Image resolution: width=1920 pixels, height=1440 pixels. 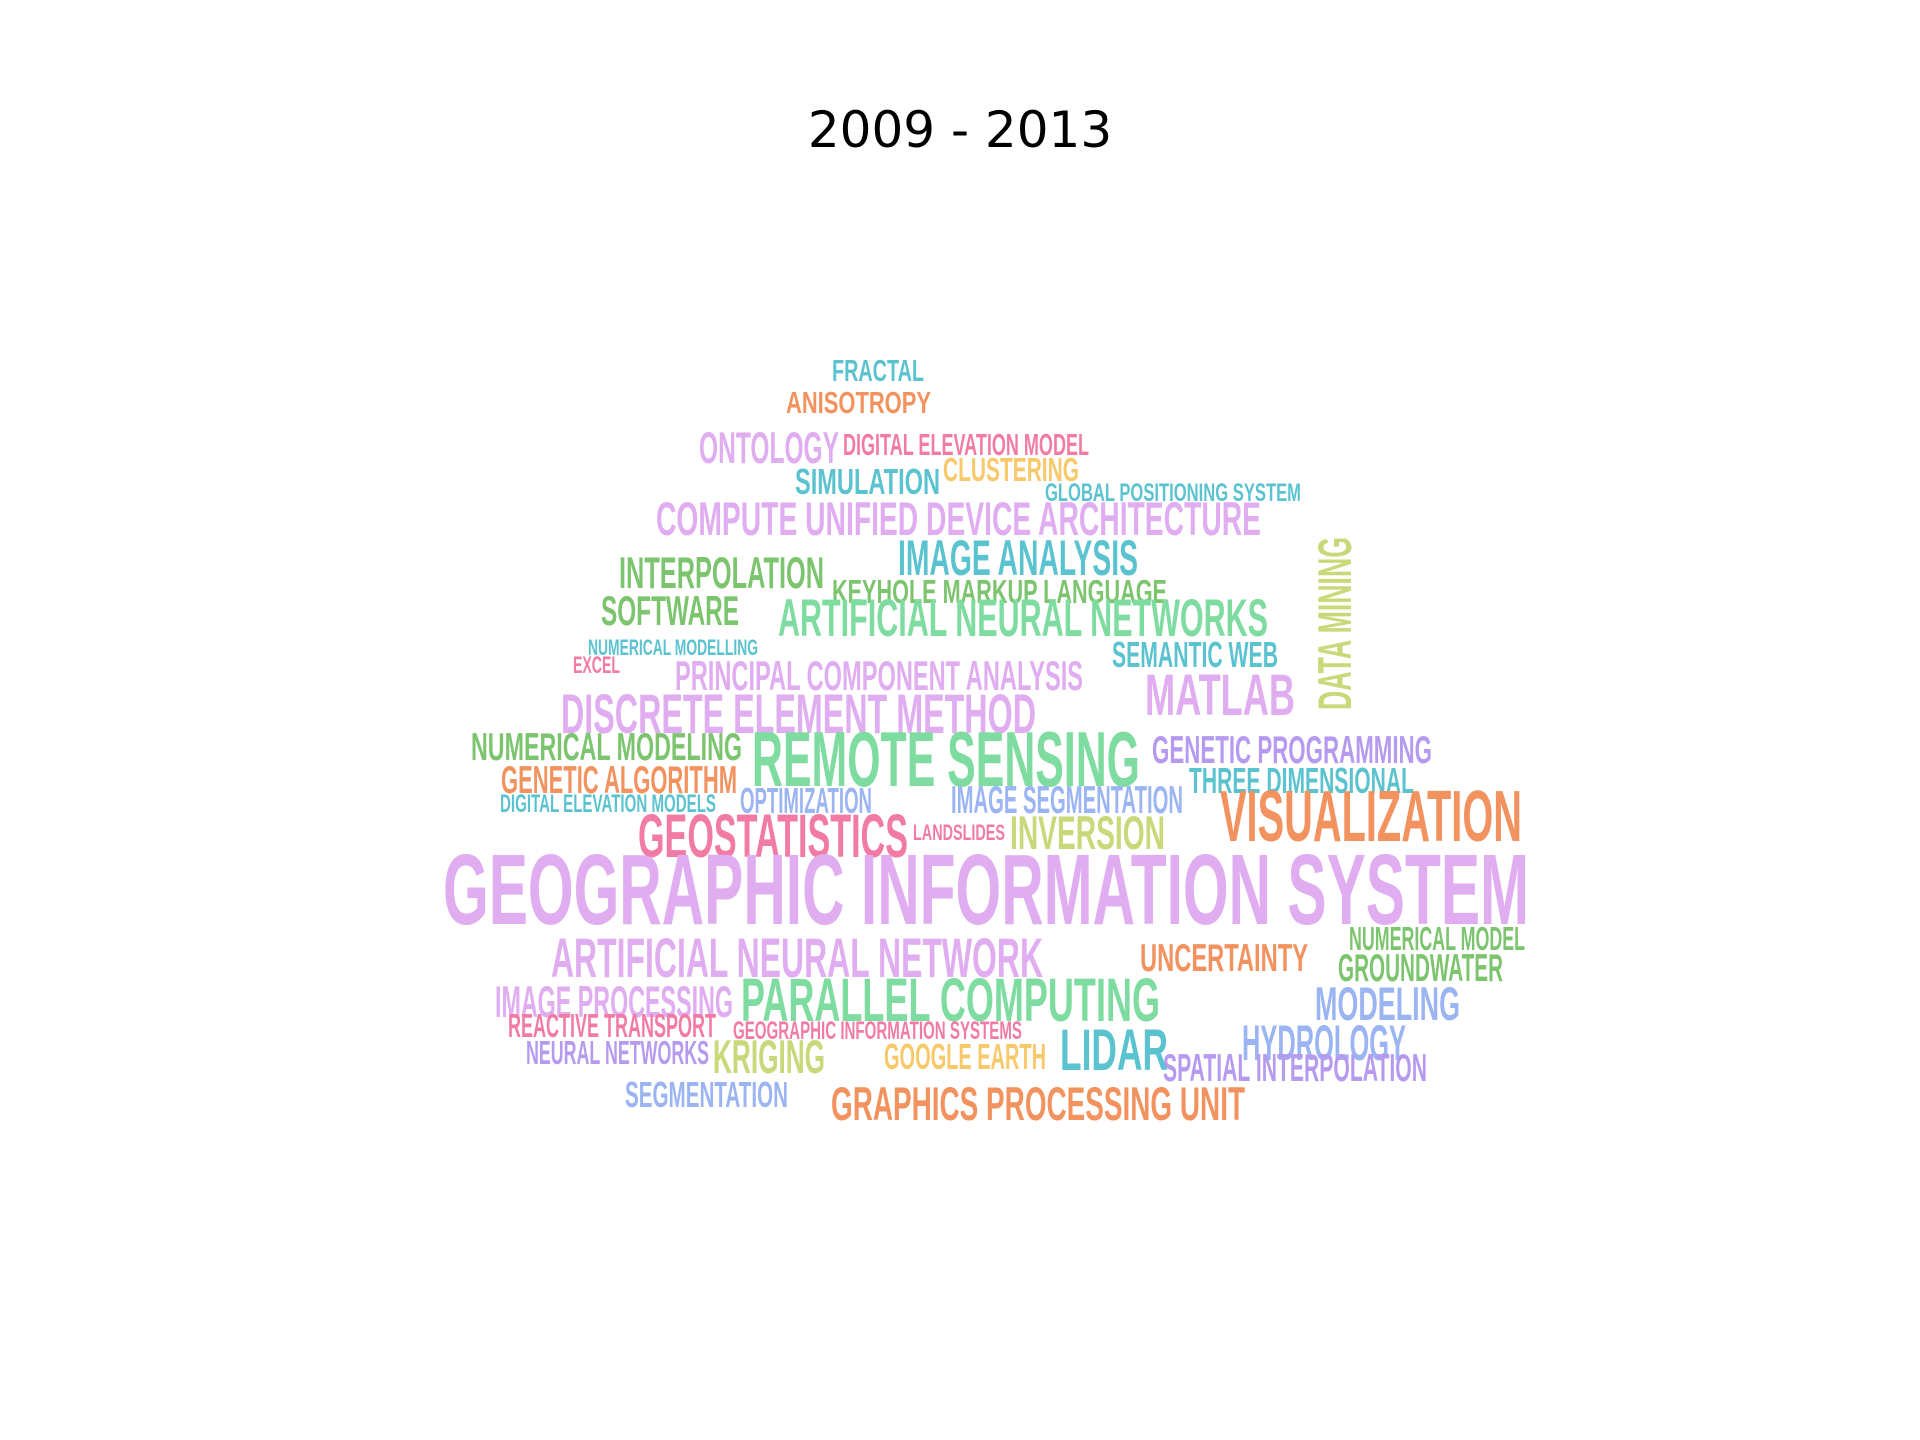 I want to click on word-discrete-element-method: DISCRETE ELEMENT METHOD, so click(x=798, y=713).